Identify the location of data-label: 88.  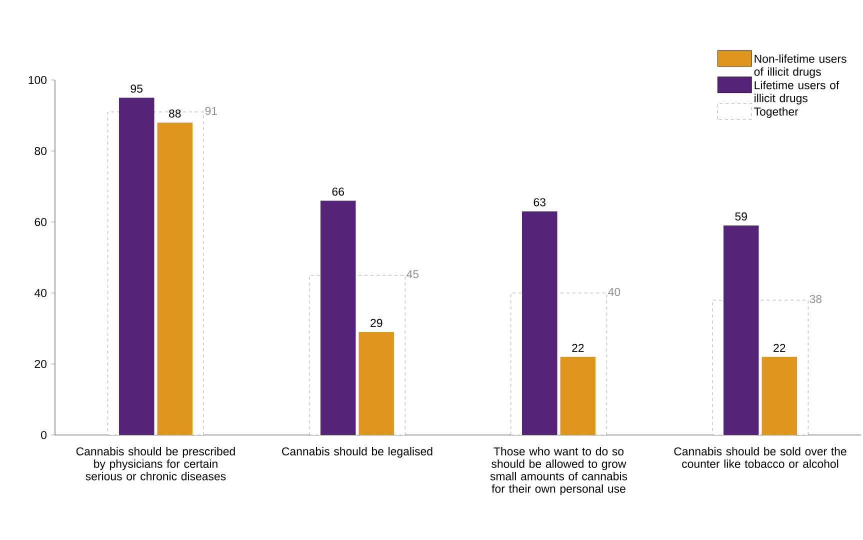
(175, 113).